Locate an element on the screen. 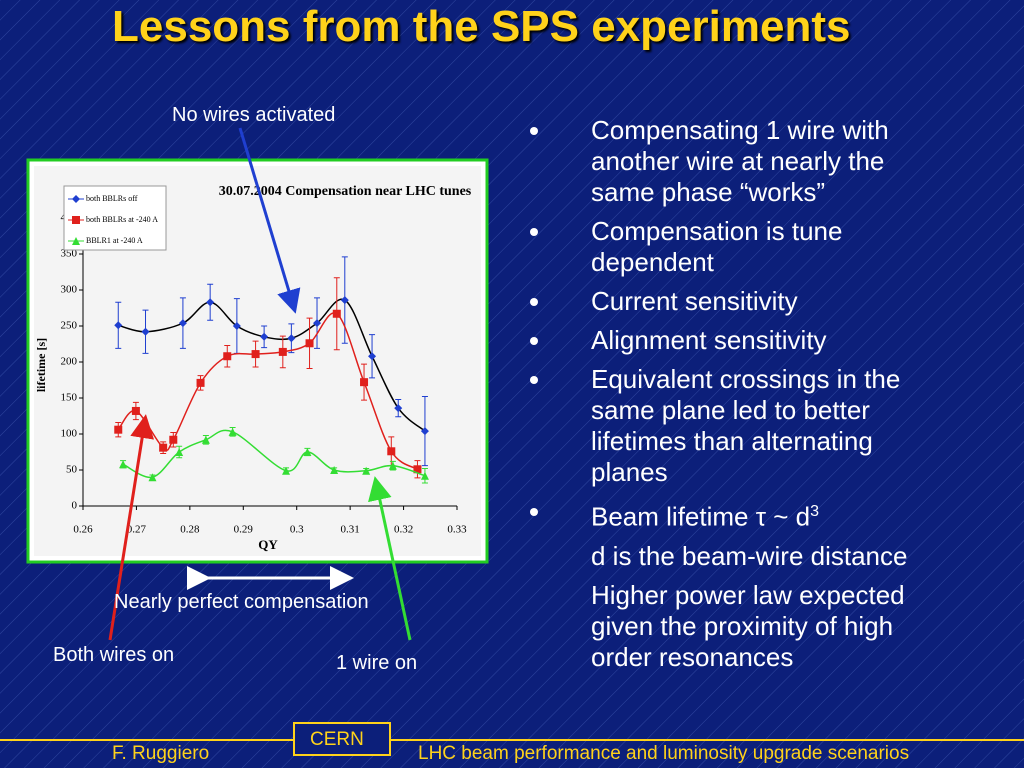 This screenshot has width=1024, height=768. x-tick-label: 0.29 is located at coordinates (244, 530).